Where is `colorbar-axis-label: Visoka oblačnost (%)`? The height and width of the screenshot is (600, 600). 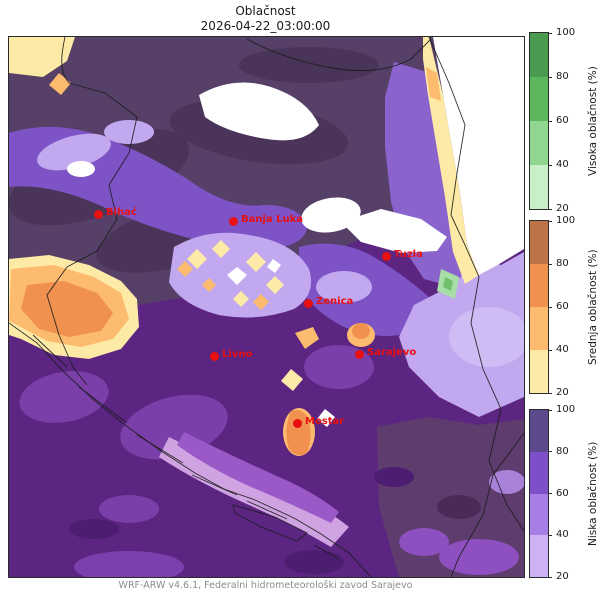
colorbar-axis-label: Visoka oblačnost (%) is located at coordinates (593, 121).